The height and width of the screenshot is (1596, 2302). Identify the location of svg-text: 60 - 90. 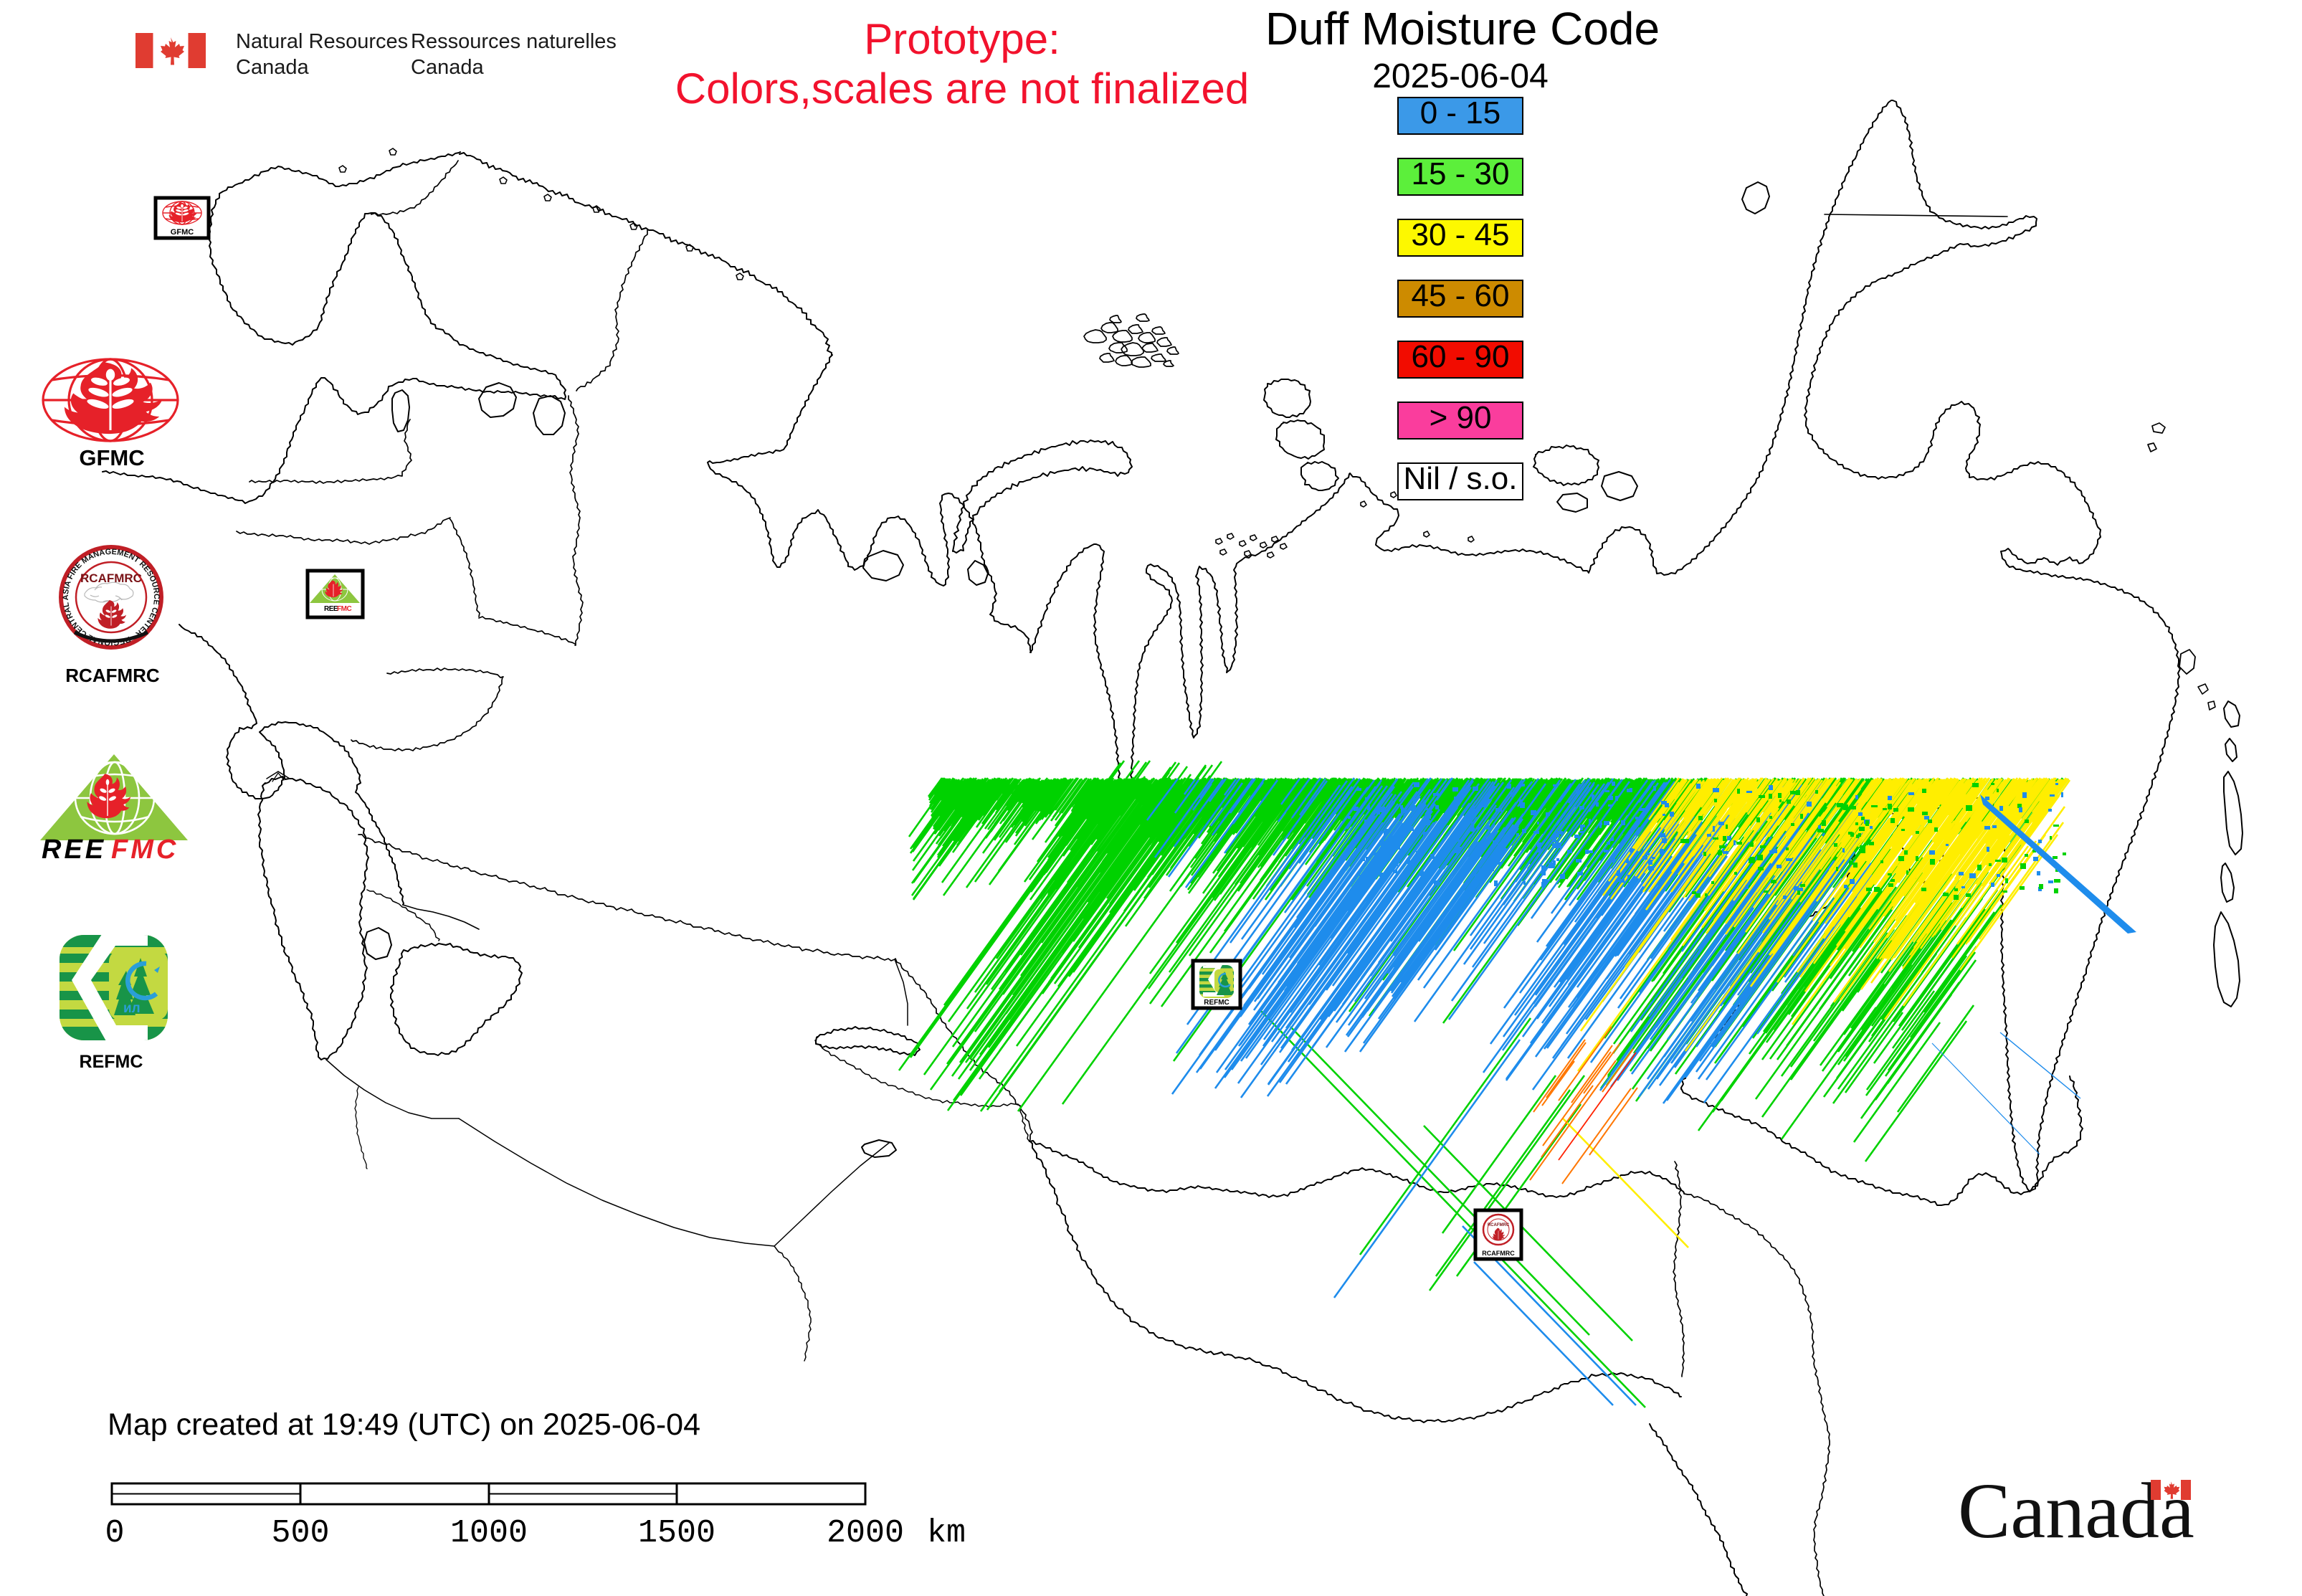
(1461, 356).